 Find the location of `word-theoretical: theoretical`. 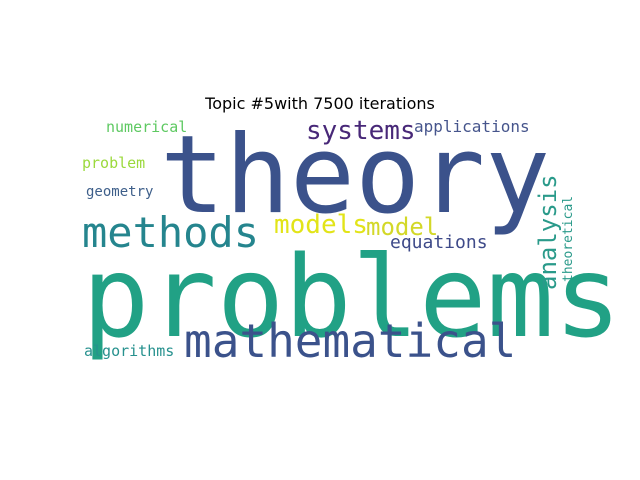

word-theoretical: theoretical is located at coordinates (568, 238).